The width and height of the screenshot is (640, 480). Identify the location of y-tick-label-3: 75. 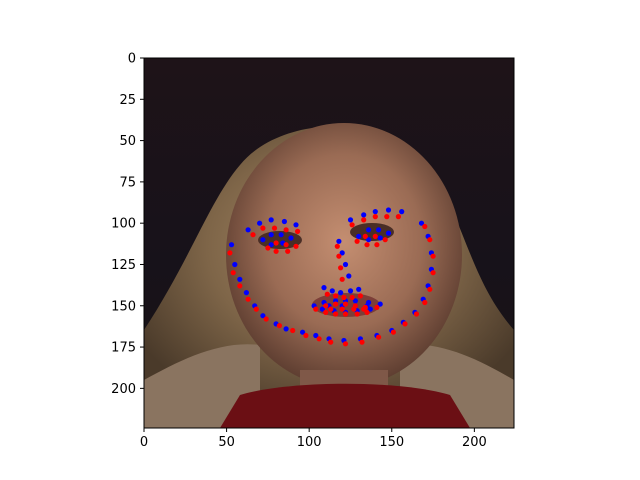
(127, 182).